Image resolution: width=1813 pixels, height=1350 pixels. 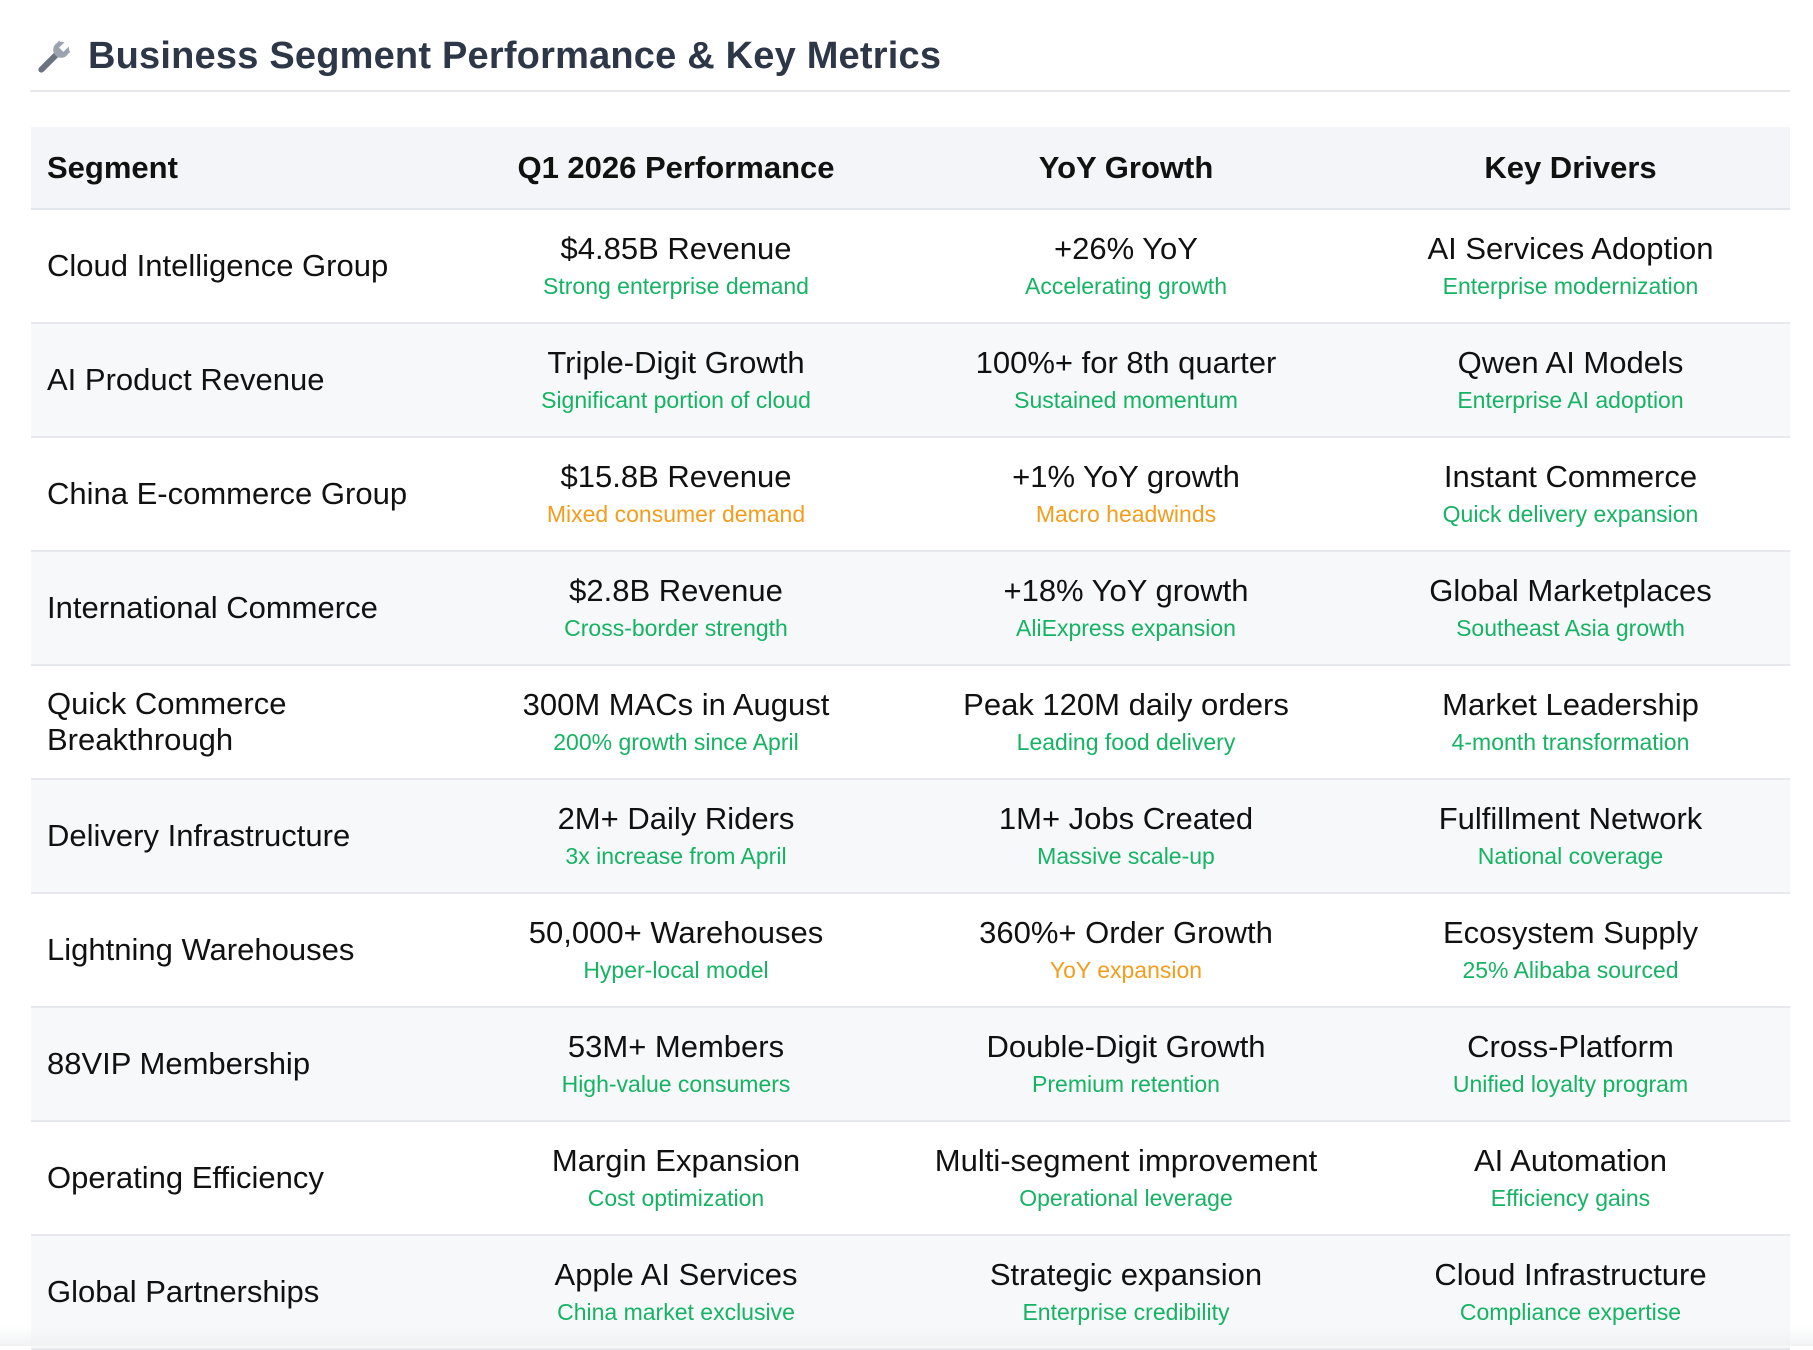 I want to click on drivers-value: Fulfillment Network, so click(x=1570, y=818).